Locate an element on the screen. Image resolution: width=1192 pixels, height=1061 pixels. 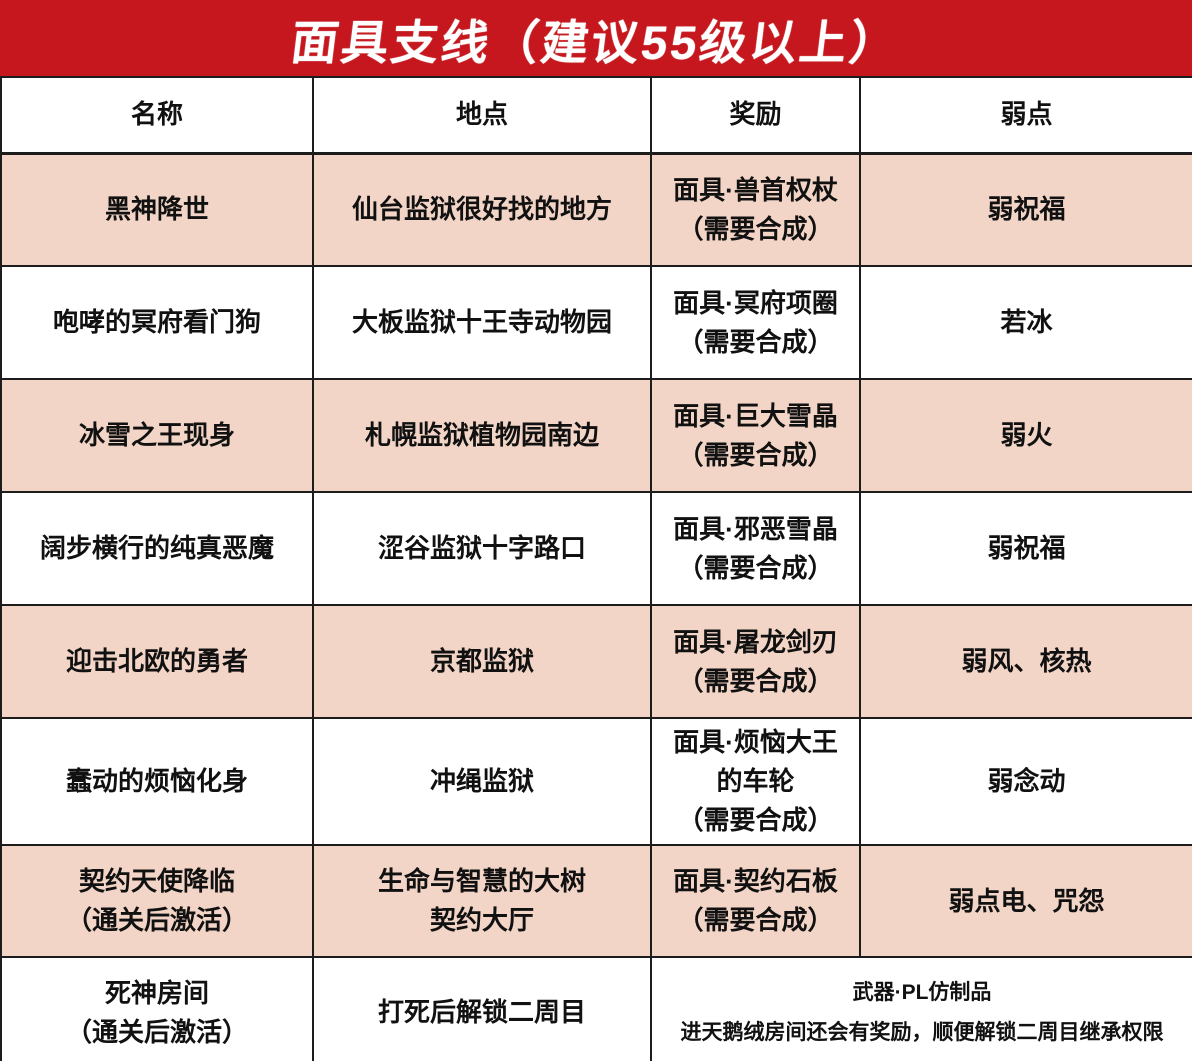
table-row: 黑神降世 仙台监狱很好找的地方 面具·兽首权杖 （需要合成） 弱祝福 is located at coordinates (596, 209).